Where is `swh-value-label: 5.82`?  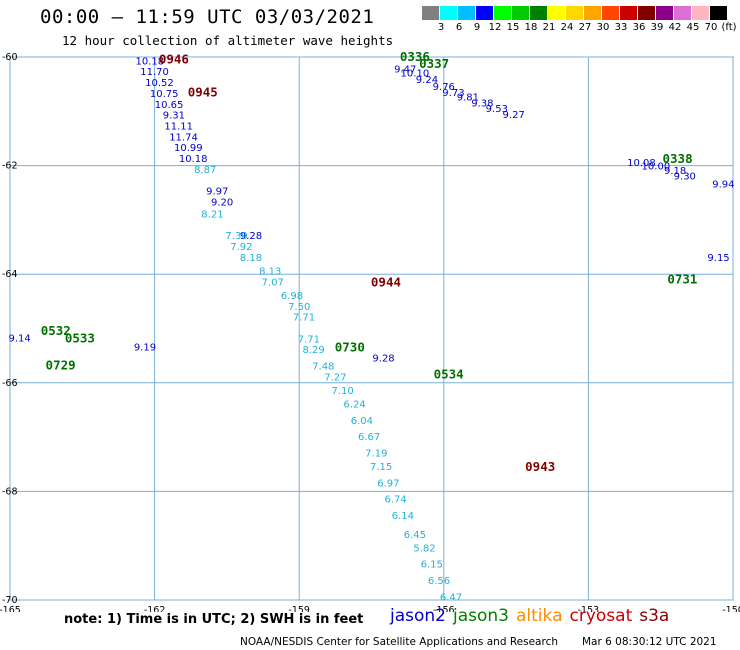 swh-value-label: 5.82 is located at coordinates (424, 548).